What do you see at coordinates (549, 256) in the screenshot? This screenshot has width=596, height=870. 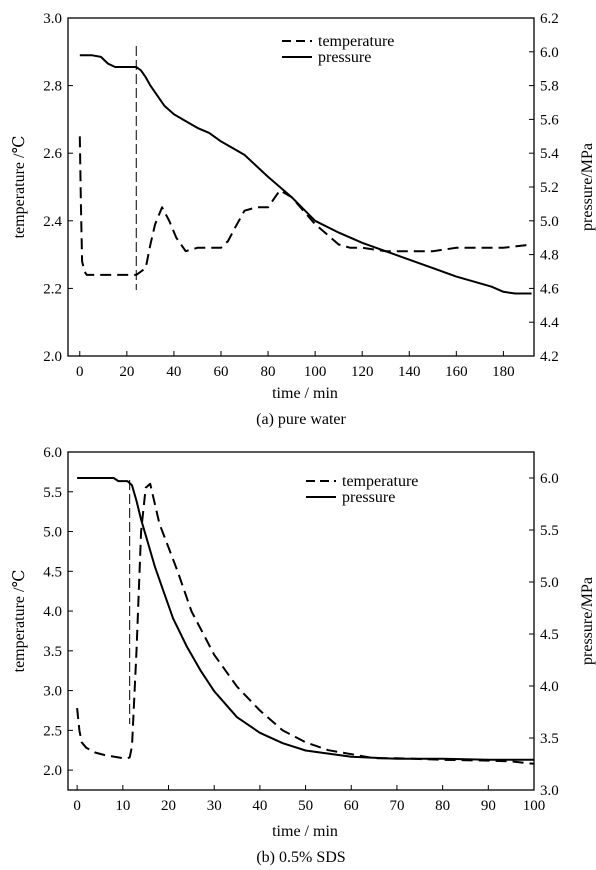 I see `y-right-tick-label: 4.8` at bounding box center [549, 256].